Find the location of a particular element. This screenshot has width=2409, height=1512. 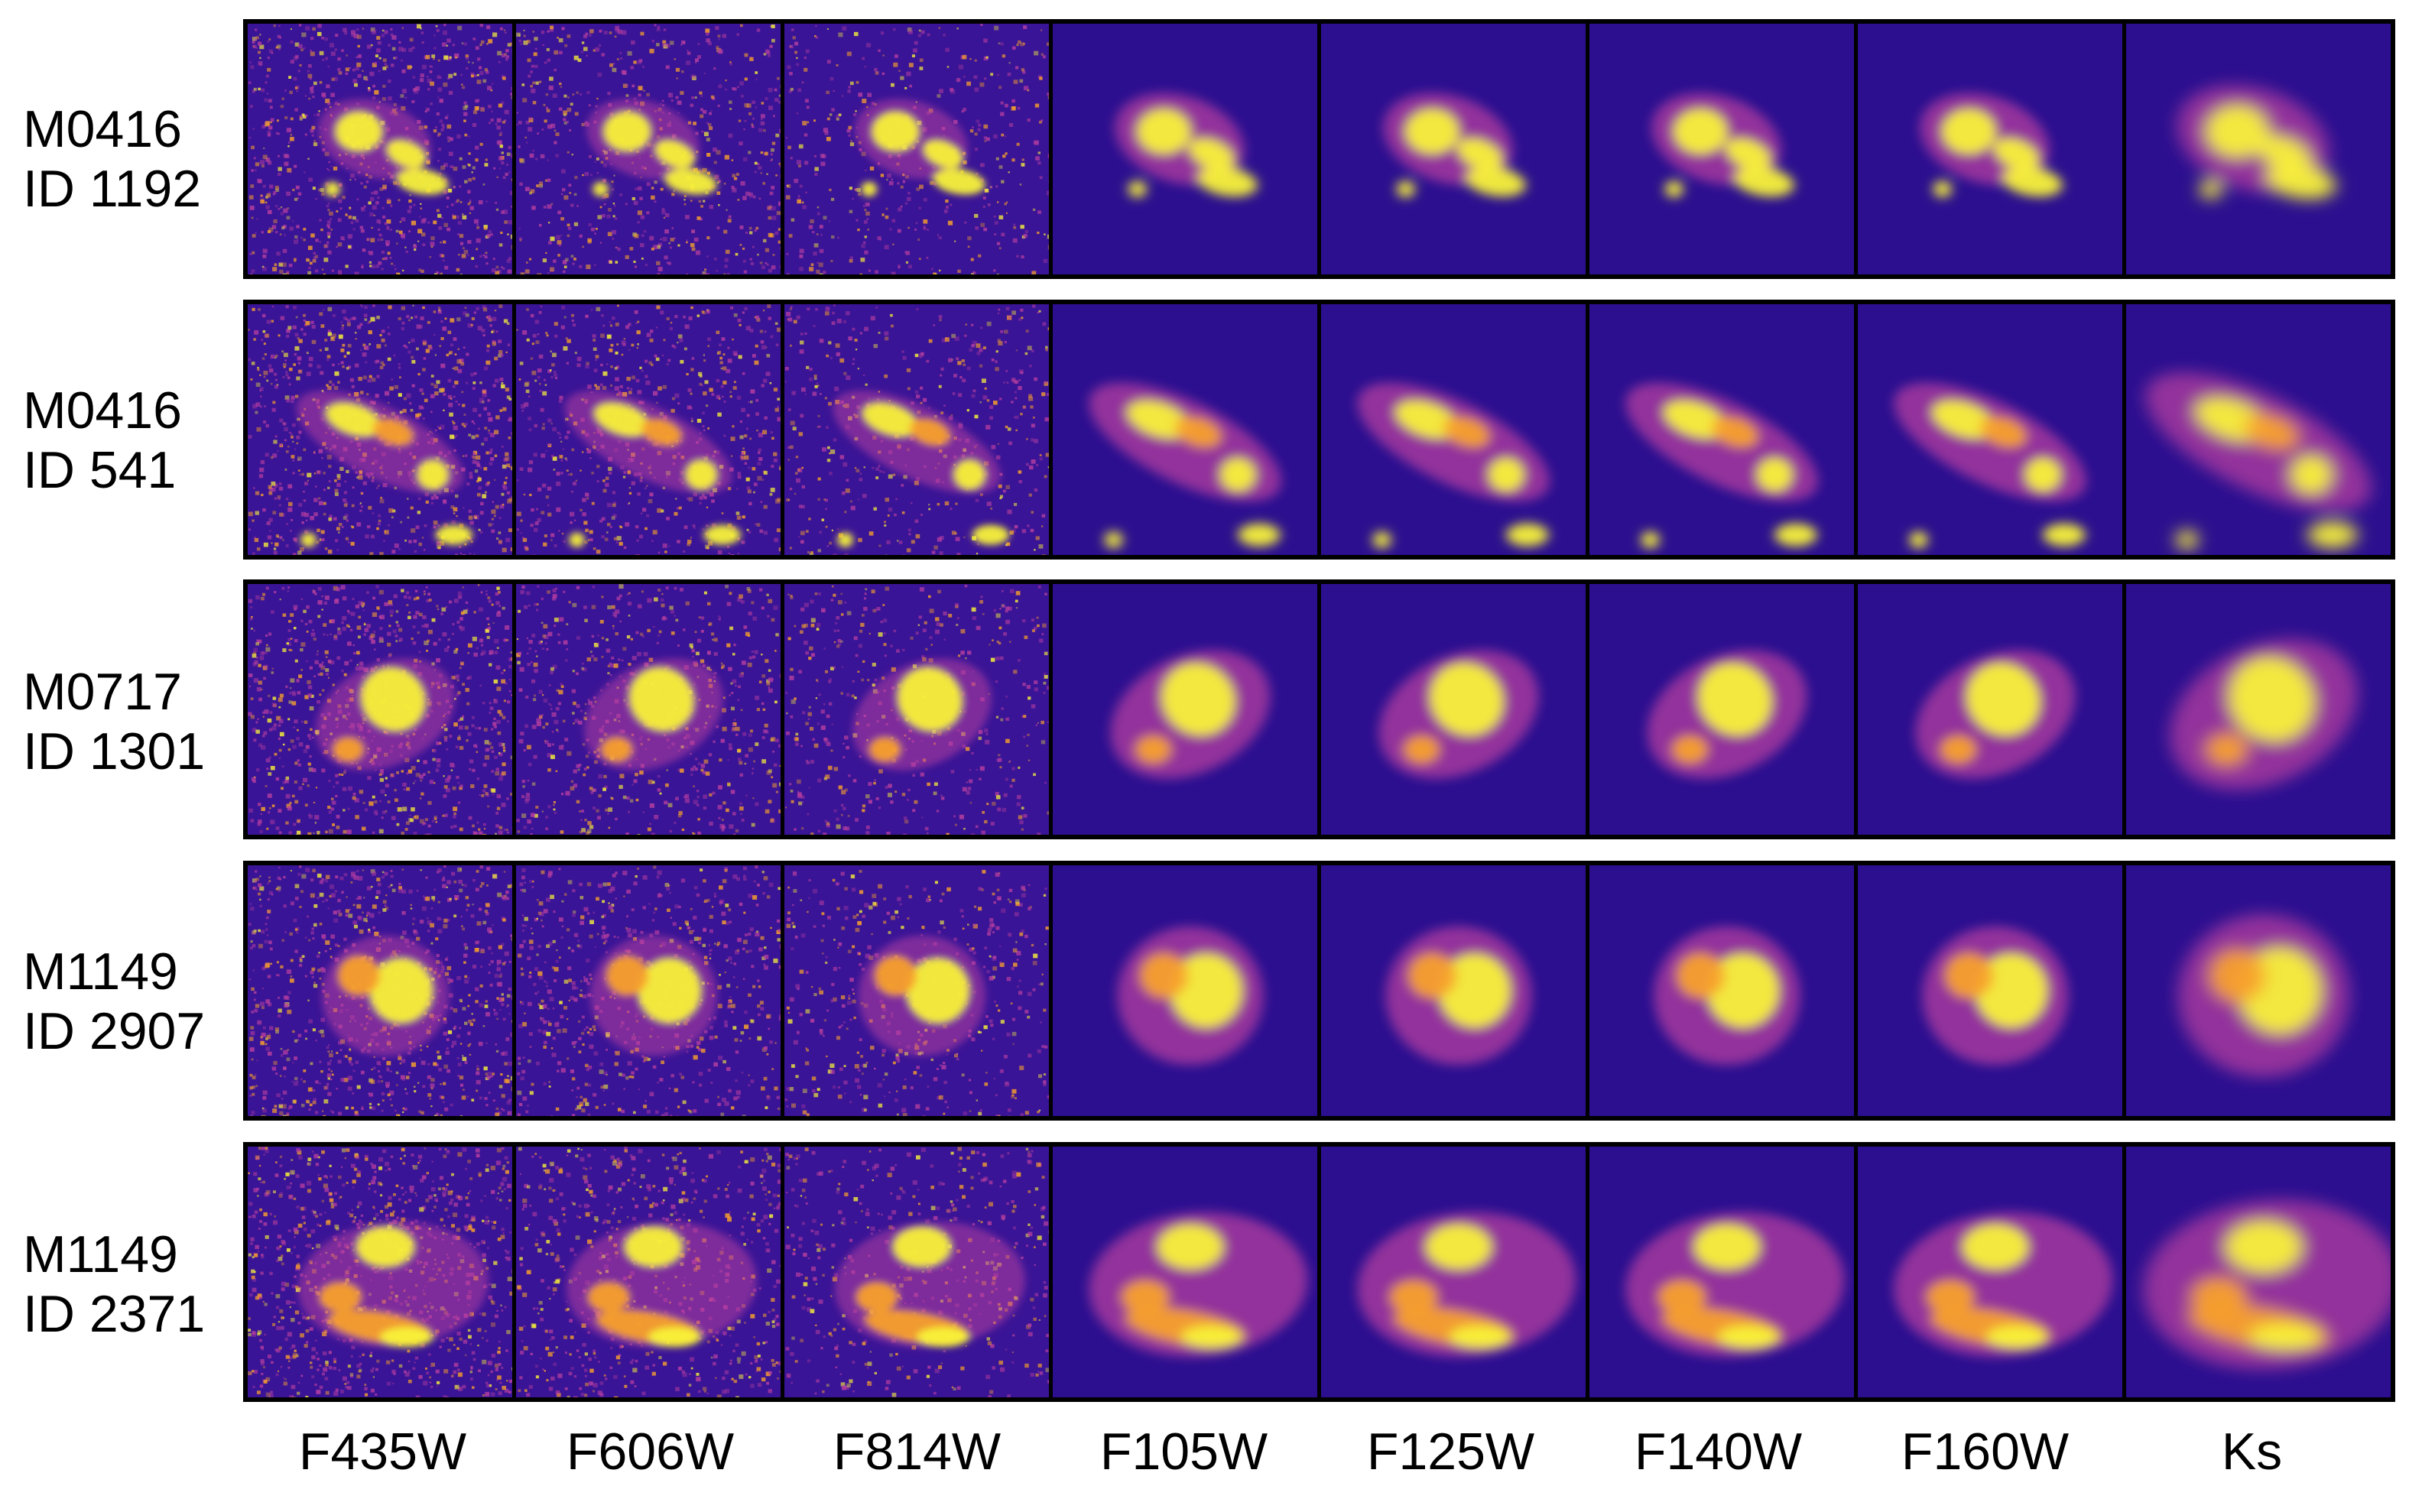

row-id: ID 2907 is located at coordinates (114, 1031).